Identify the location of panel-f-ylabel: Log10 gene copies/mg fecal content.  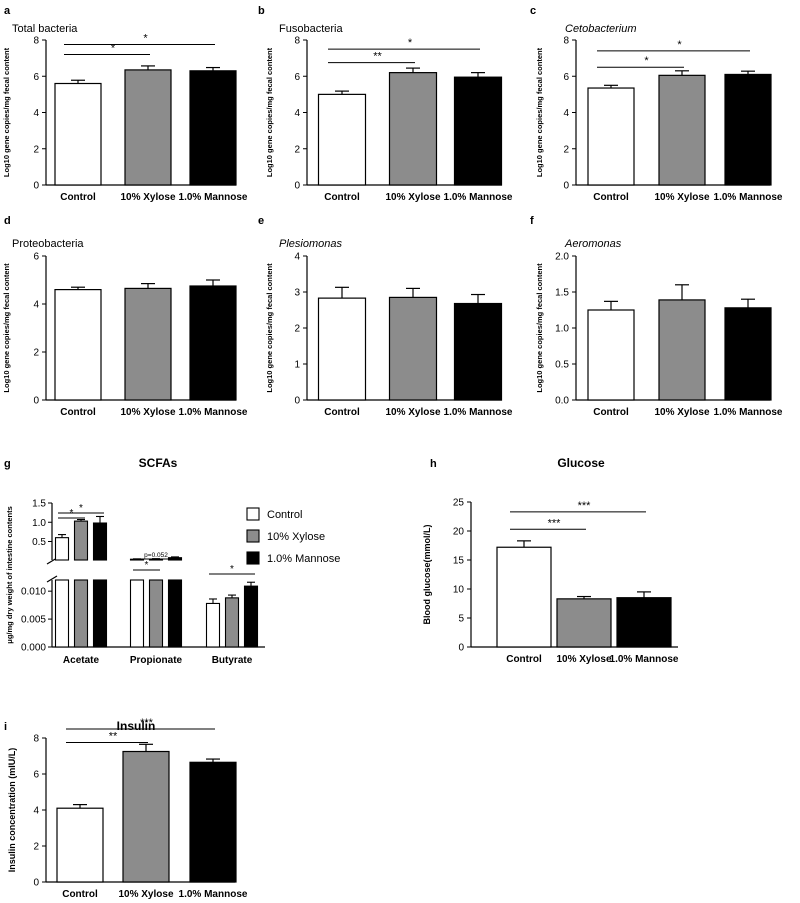
(539, 328).